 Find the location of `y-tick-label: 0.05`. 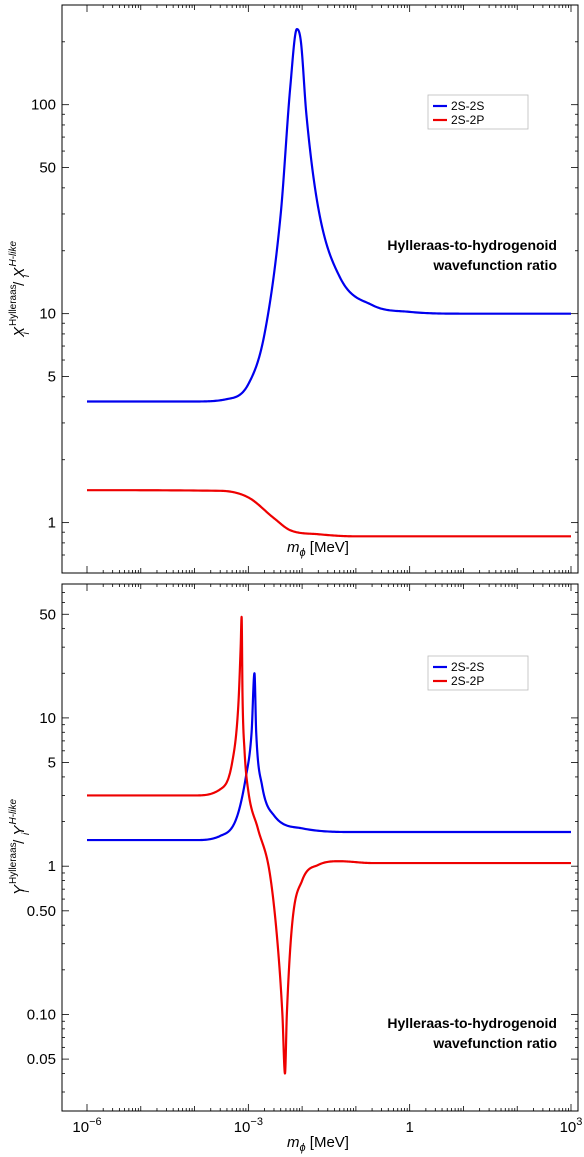

y-tick-label: 0.05 is located at coordinates (41, 1059).